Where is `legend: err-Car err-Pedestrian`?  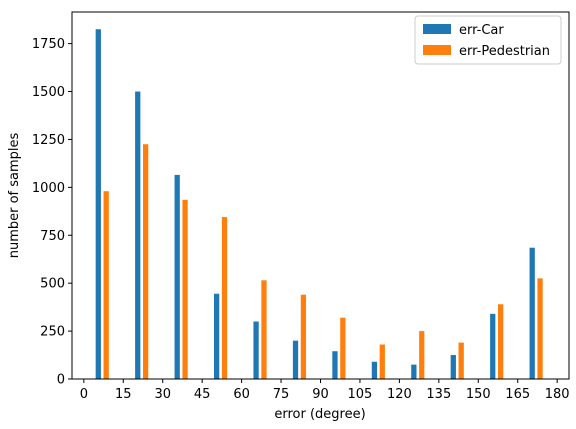
legend: err-Car err-Pedestrian is located at coordinates (488, 40).